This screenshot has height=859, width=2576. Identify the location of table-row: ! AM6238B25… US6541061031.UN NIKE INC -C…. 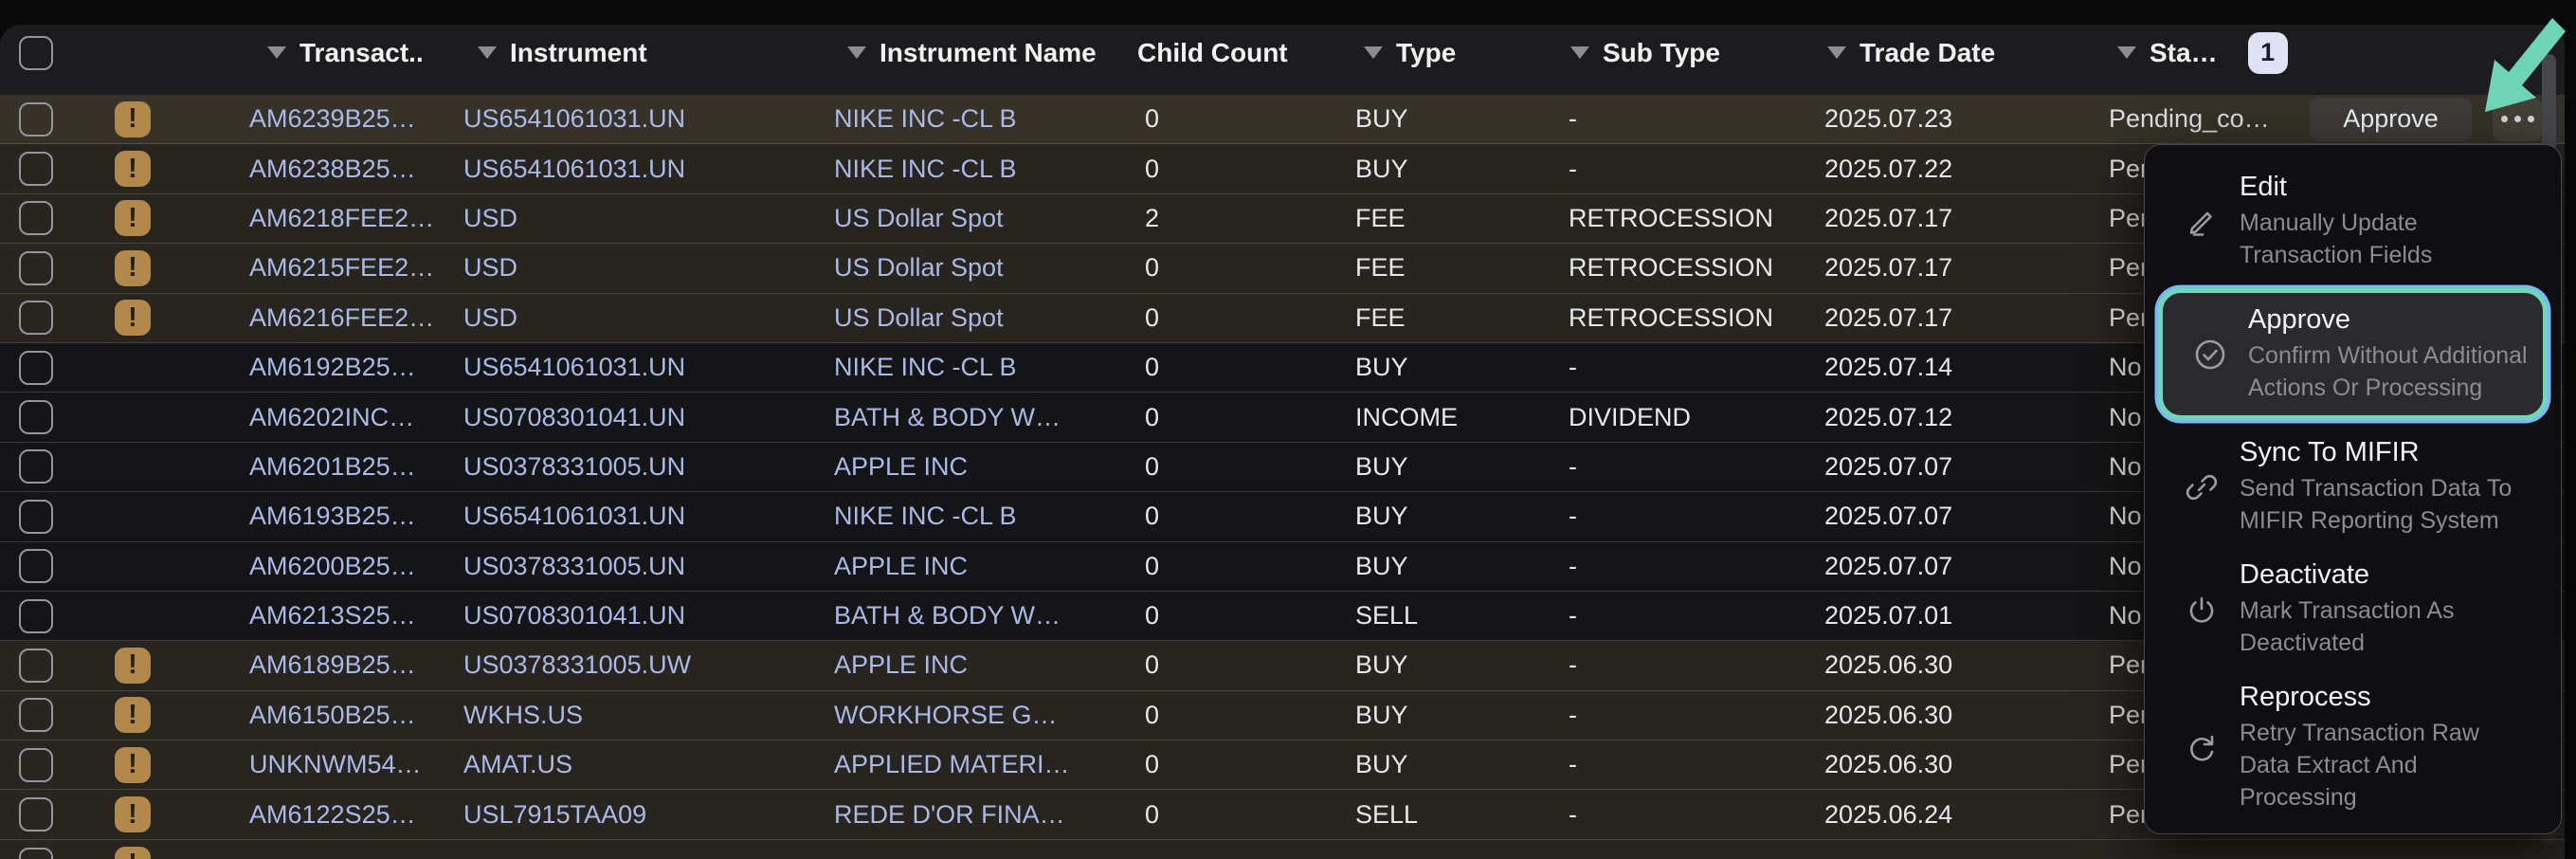
(1282, 169).